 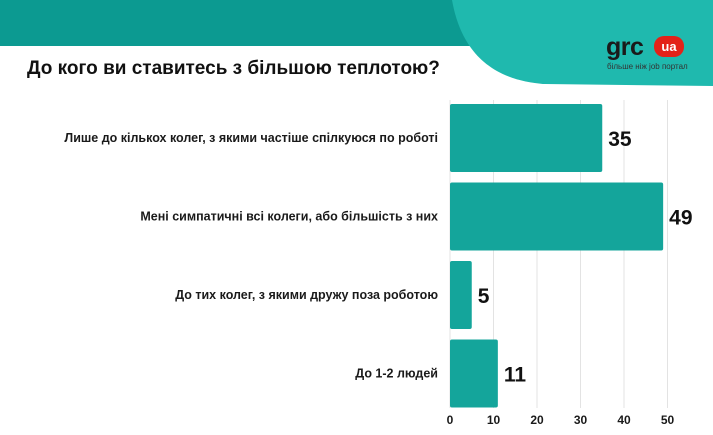 What do you see at coordinates (582, 43) in the screenshot?
I see `header-wave-decoration` at bounding box center [582, 43].